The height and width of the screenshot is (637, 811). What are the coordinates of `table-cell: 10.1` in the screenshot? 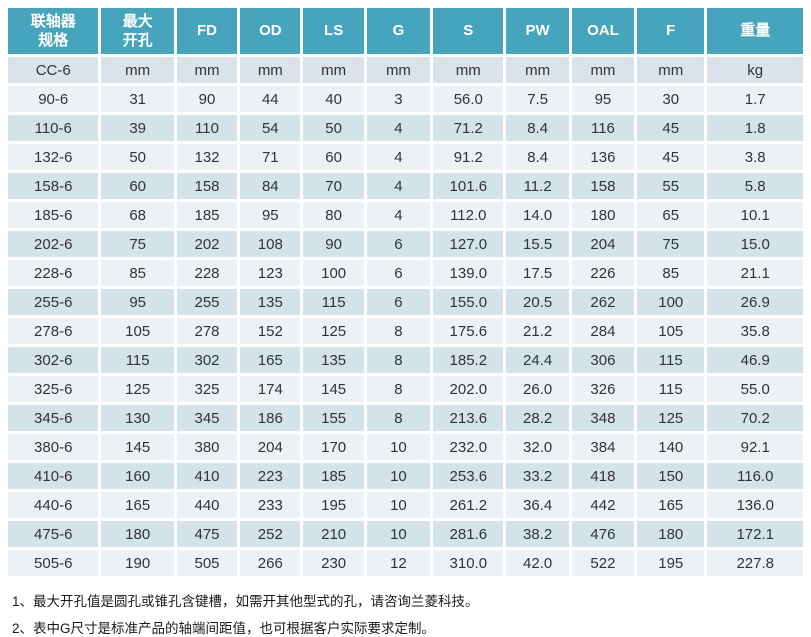 It's located at (755, 215).